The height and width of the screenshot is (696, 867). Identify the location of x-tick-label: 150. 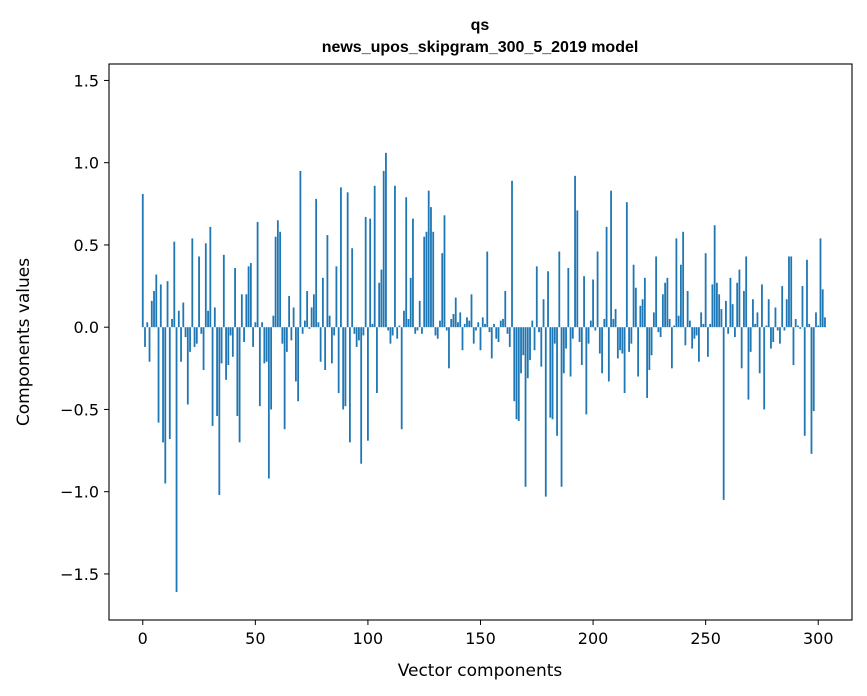
(480, 638).